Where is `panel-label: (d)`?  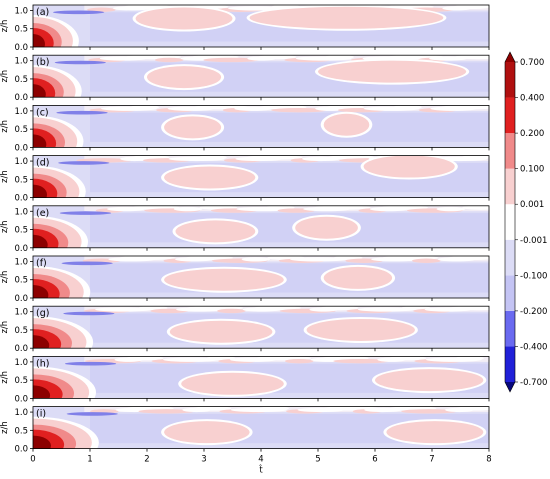
panel-label: (d) is located at coordinates (42, 163).